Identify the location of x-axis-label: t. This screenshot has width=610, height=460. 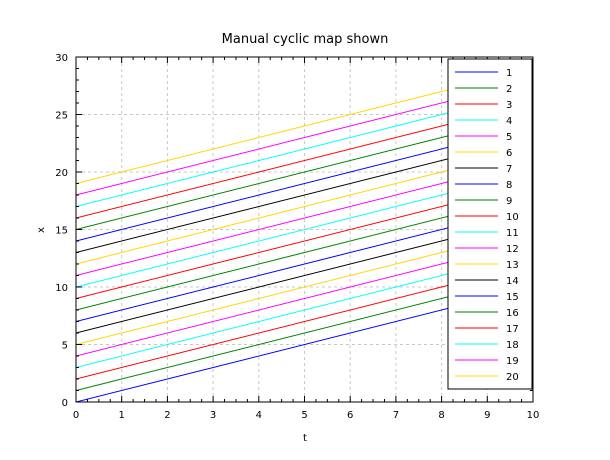
(305, 438).